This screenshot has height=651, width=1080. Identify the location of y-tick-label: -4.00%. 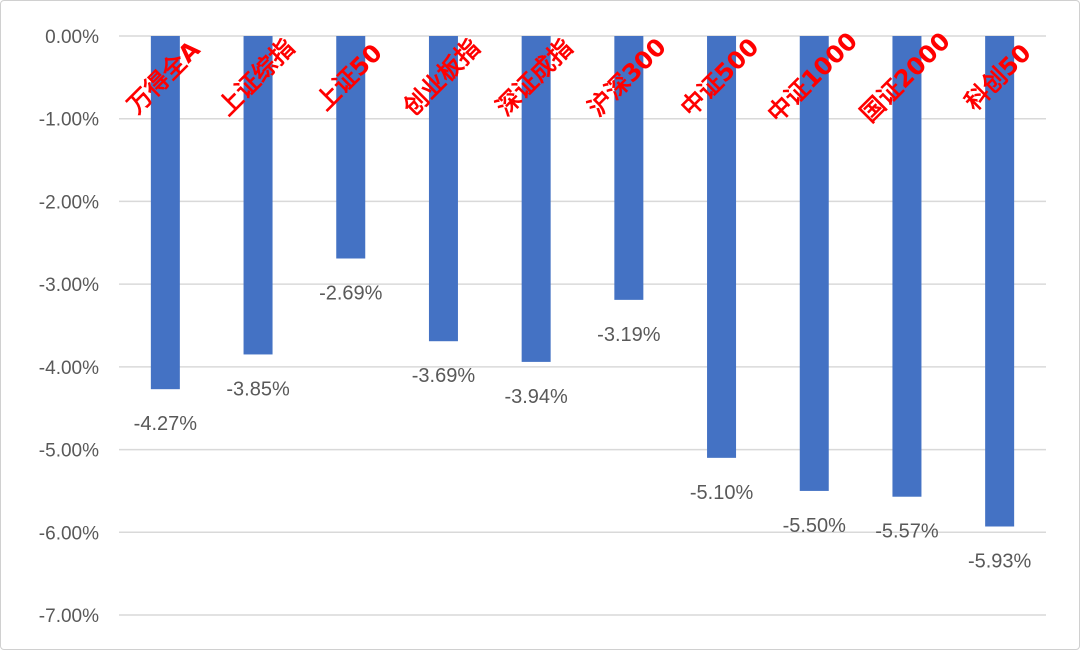
(69, 368).